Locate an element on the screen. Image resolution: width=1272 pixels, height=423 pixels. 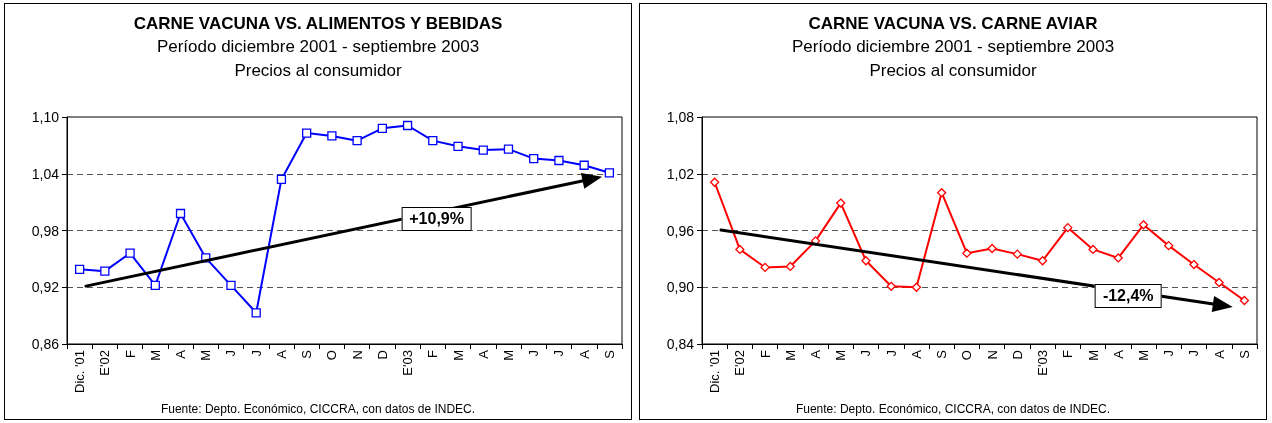
y-tick-label: 1,08 is located at coordinates (680, 117).